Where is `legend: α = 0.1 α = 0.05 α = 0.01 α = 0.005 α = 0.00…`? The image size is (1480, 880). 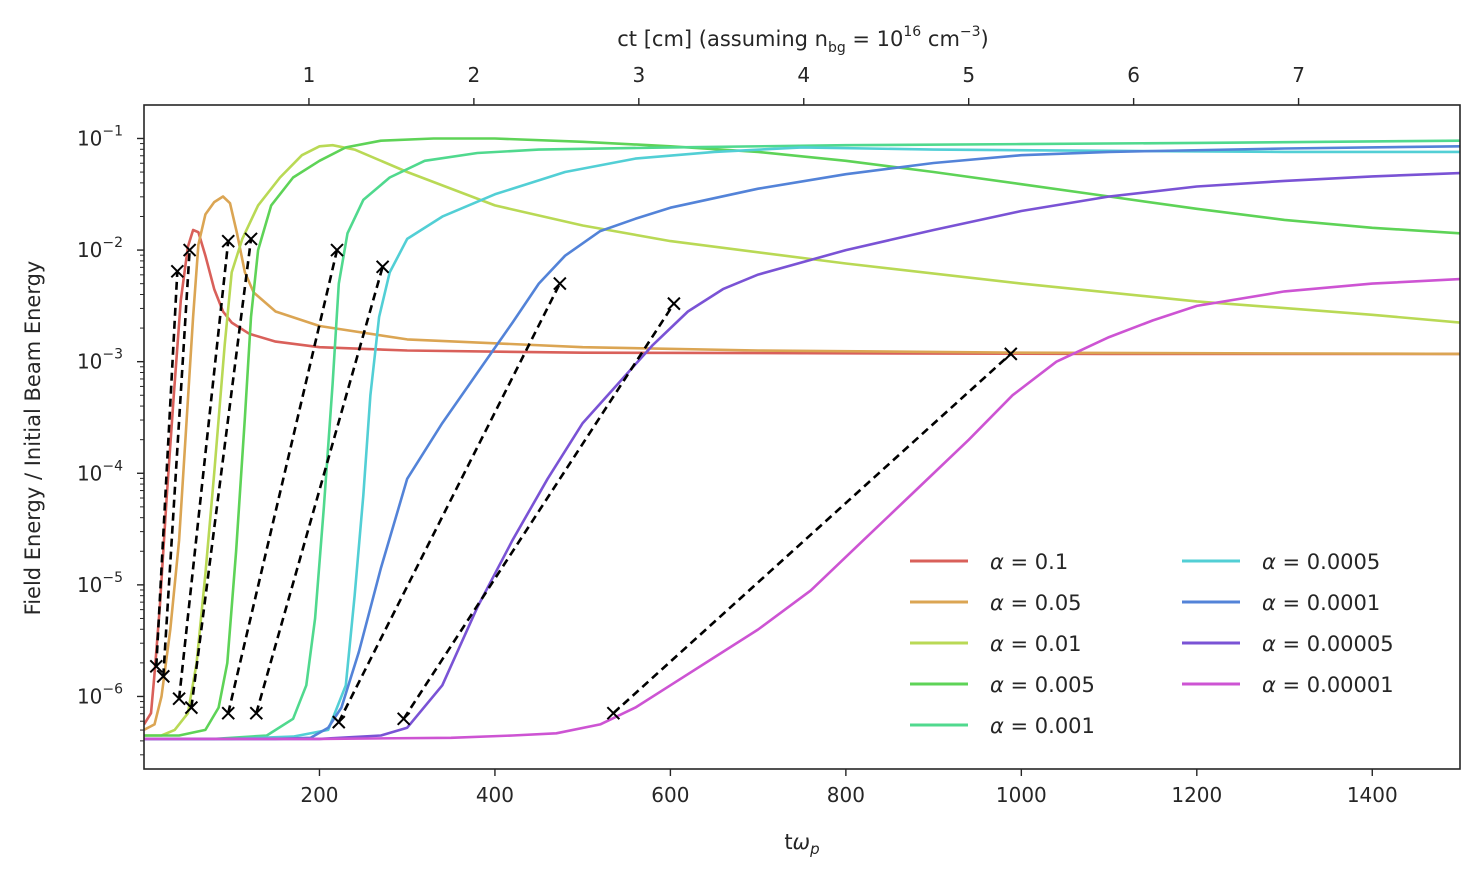
legend: α = 0.1 α = 0.05 α = 0.01 α = 0.005 α = 0.00… is located at coordinates (1152, 644).